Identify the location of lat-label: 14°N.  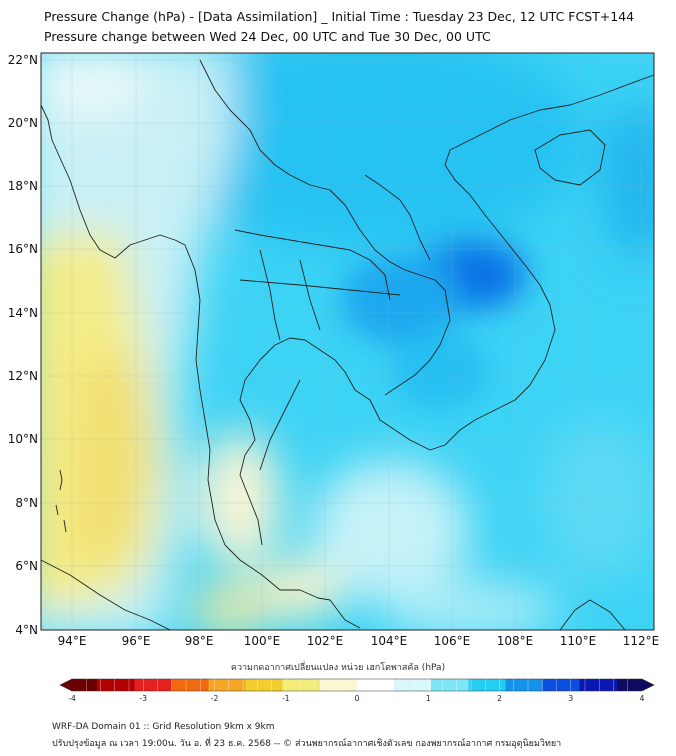
(23, 313).